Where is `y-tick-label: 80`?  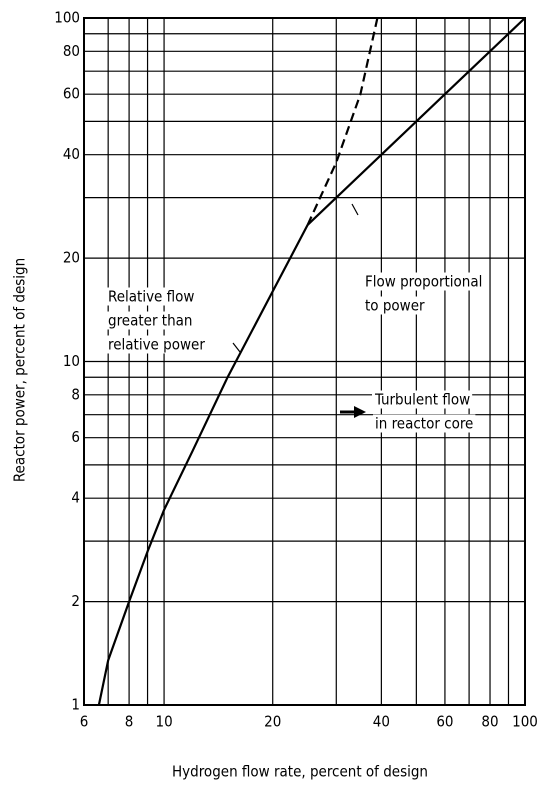 y-tick-label: 80 is located at coordinates (71, 51).